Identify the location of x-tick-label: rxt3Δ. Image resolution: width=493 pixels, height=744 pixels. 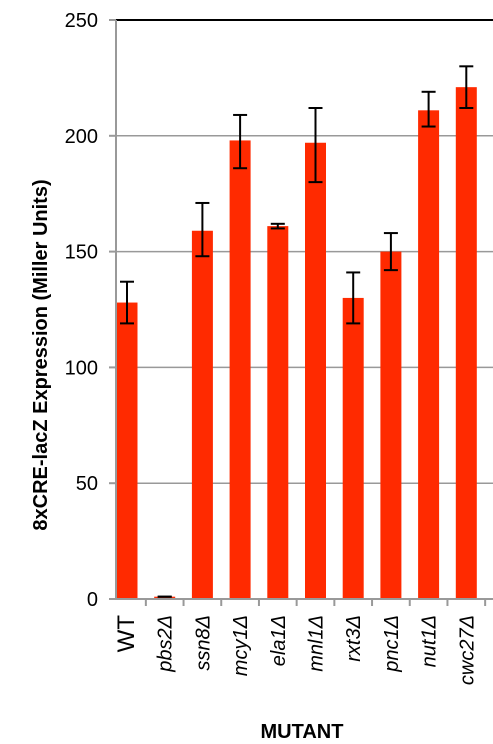
(354, 638).